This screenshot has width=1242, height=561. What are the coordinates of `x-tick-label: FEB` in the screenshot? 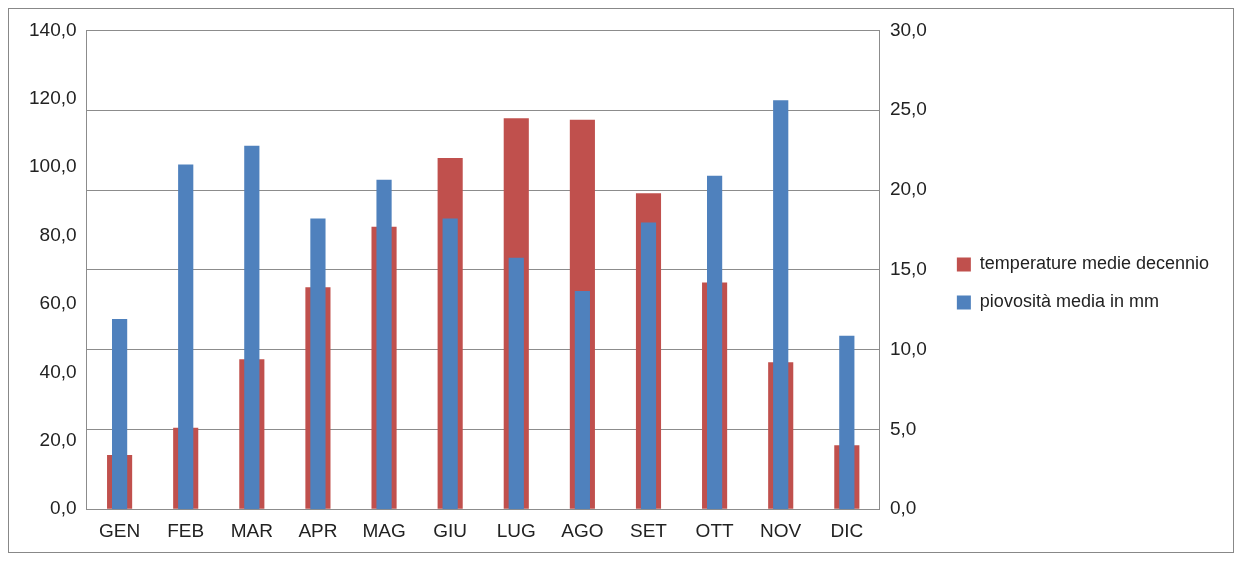 It's located at (186, 530).